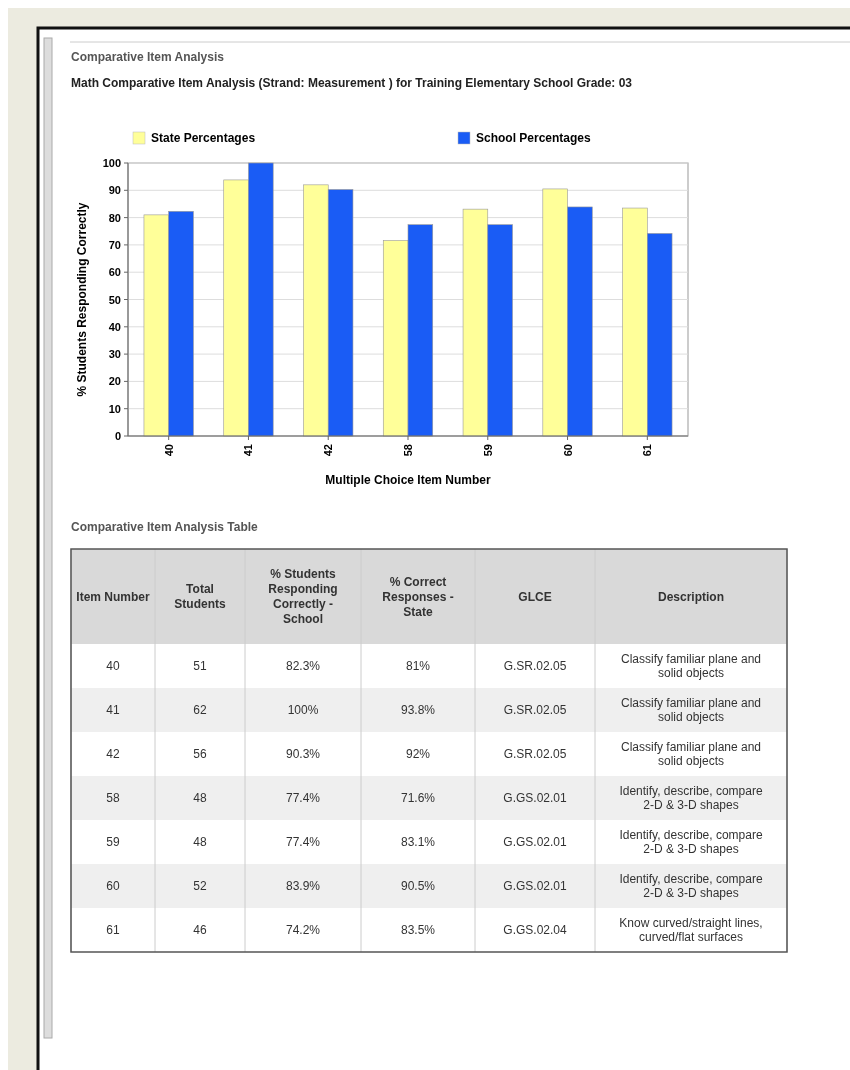 This screenshot has width=850, height=1070. What do you see at coordinates (534, 138) in the screenshot?
I see `legend-label: School Percentages` at bounding box center [534, 138].